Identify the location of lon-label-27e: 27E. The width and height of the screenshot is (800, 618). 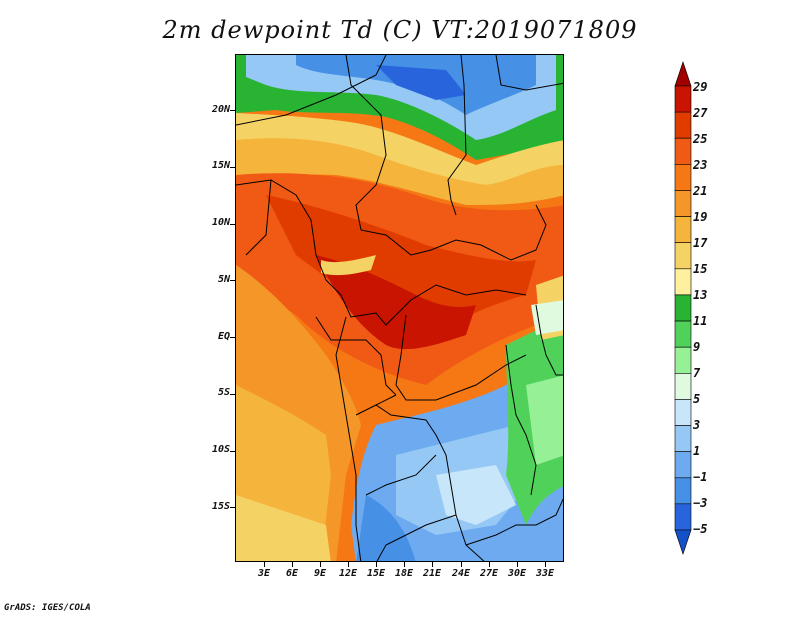
(489, 573).